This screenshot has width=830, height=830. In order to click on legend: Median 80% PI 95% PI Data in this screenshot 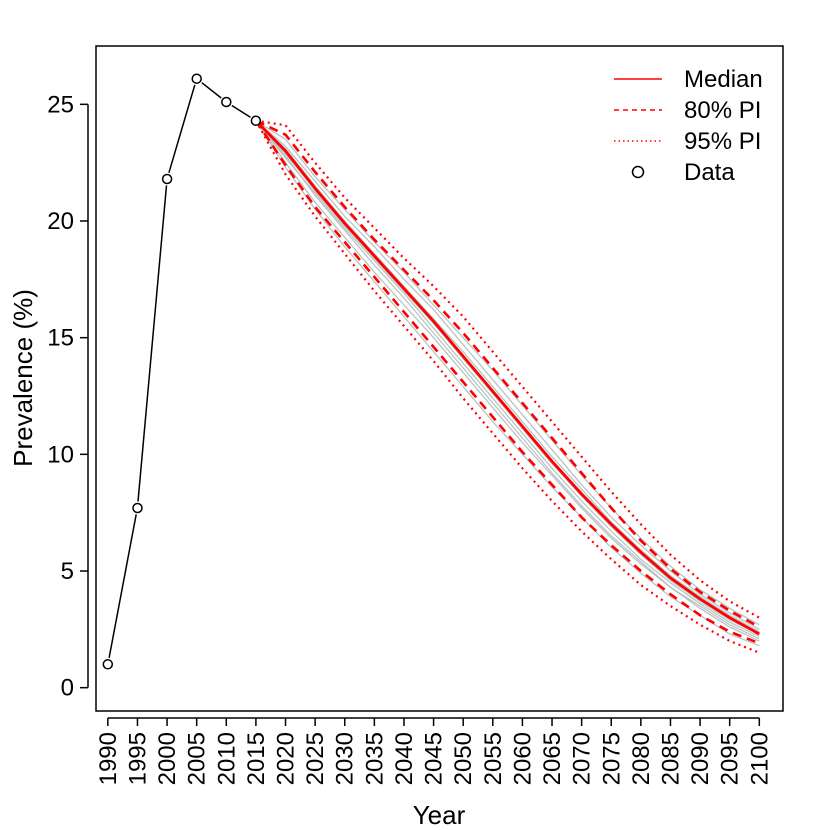, I will do `click(688, 126)`.